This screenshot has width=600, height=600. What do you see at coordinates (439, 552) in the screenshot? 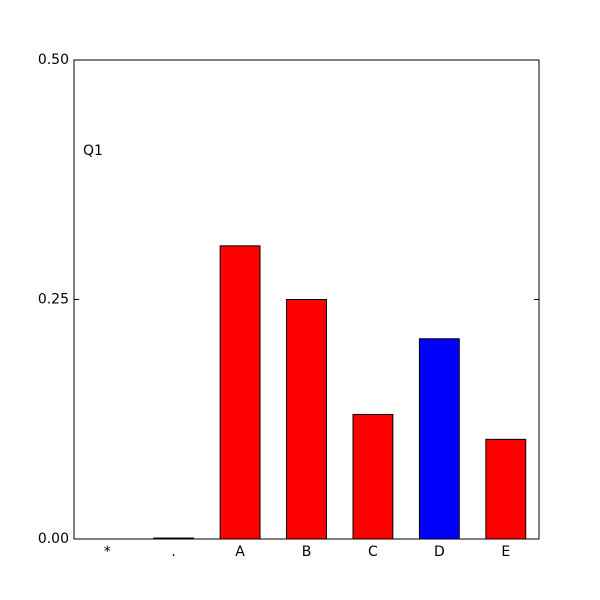
I see `x-tick-label: D` at bounding box center [439, 552].